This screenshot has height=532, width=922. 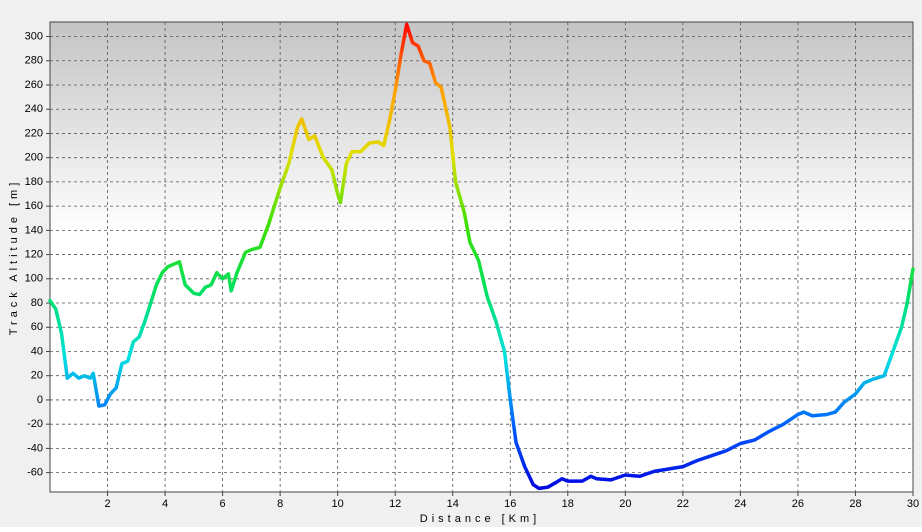 I want to click on y-tick-label: 0, so click(x=40, y=400).